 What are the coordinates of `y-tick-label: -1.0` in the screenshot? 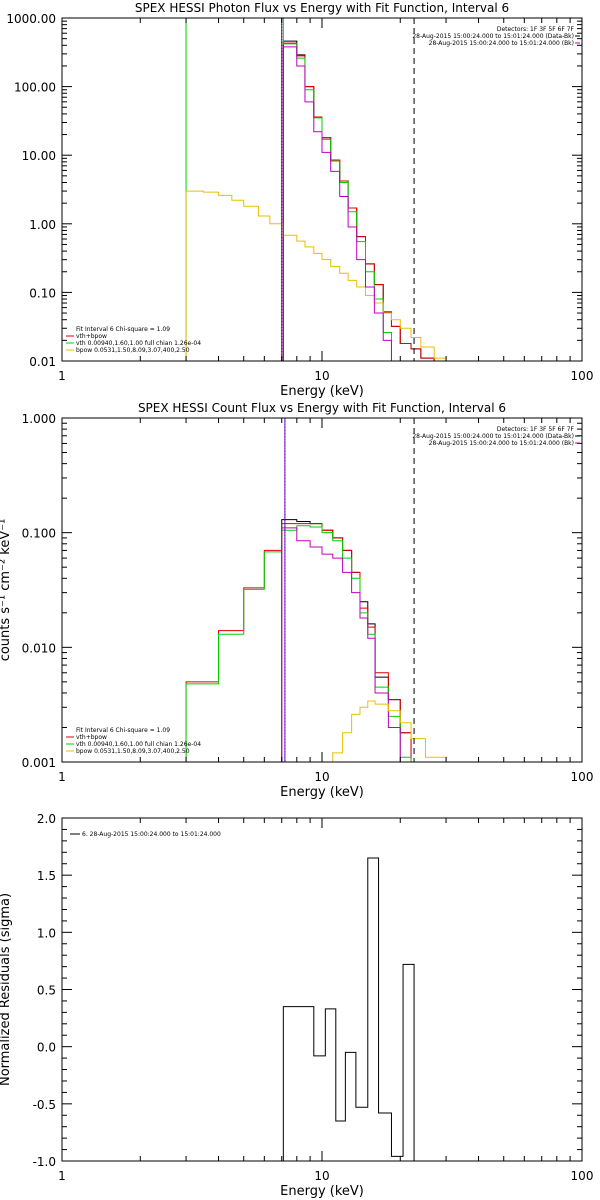 It's located at (44, 1162).